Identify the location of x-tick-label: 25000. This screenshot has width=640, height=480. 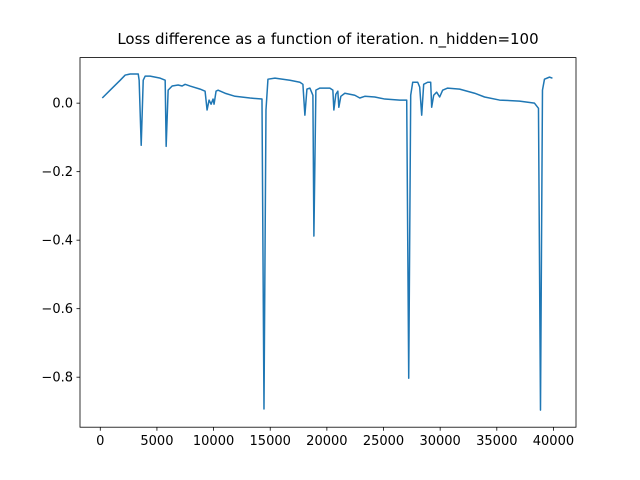
(383, 441).